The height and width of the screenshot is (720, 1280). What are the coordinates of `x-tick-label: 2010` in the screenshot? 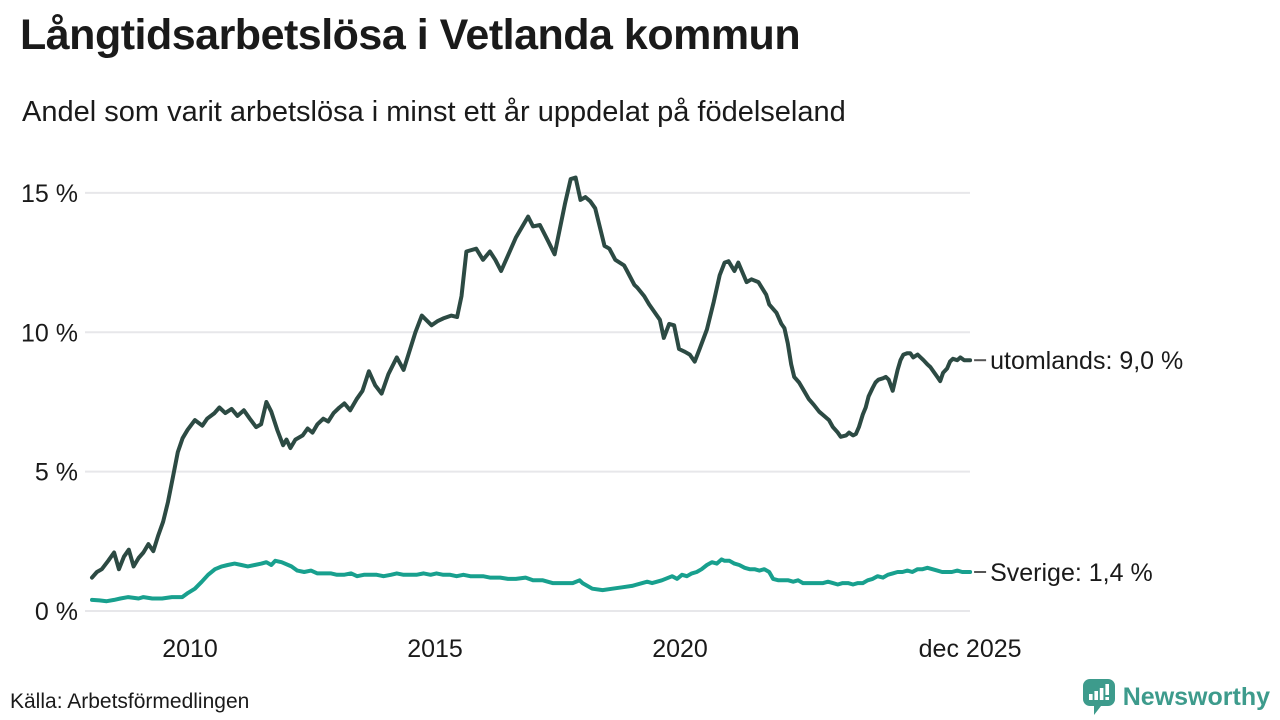 It's located at (190, 649).